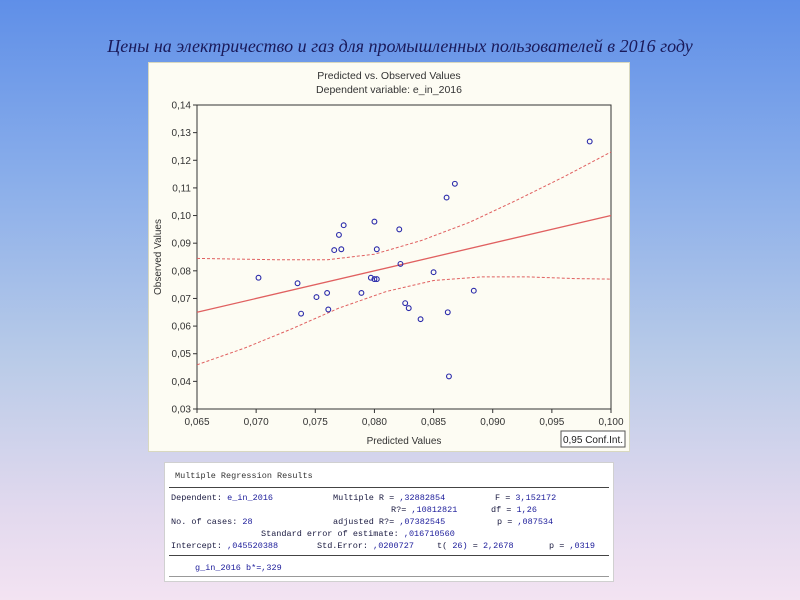 This screenshot has width=800, height=600. I want to click on y-tick-label: 0,10, so click(182, 216).